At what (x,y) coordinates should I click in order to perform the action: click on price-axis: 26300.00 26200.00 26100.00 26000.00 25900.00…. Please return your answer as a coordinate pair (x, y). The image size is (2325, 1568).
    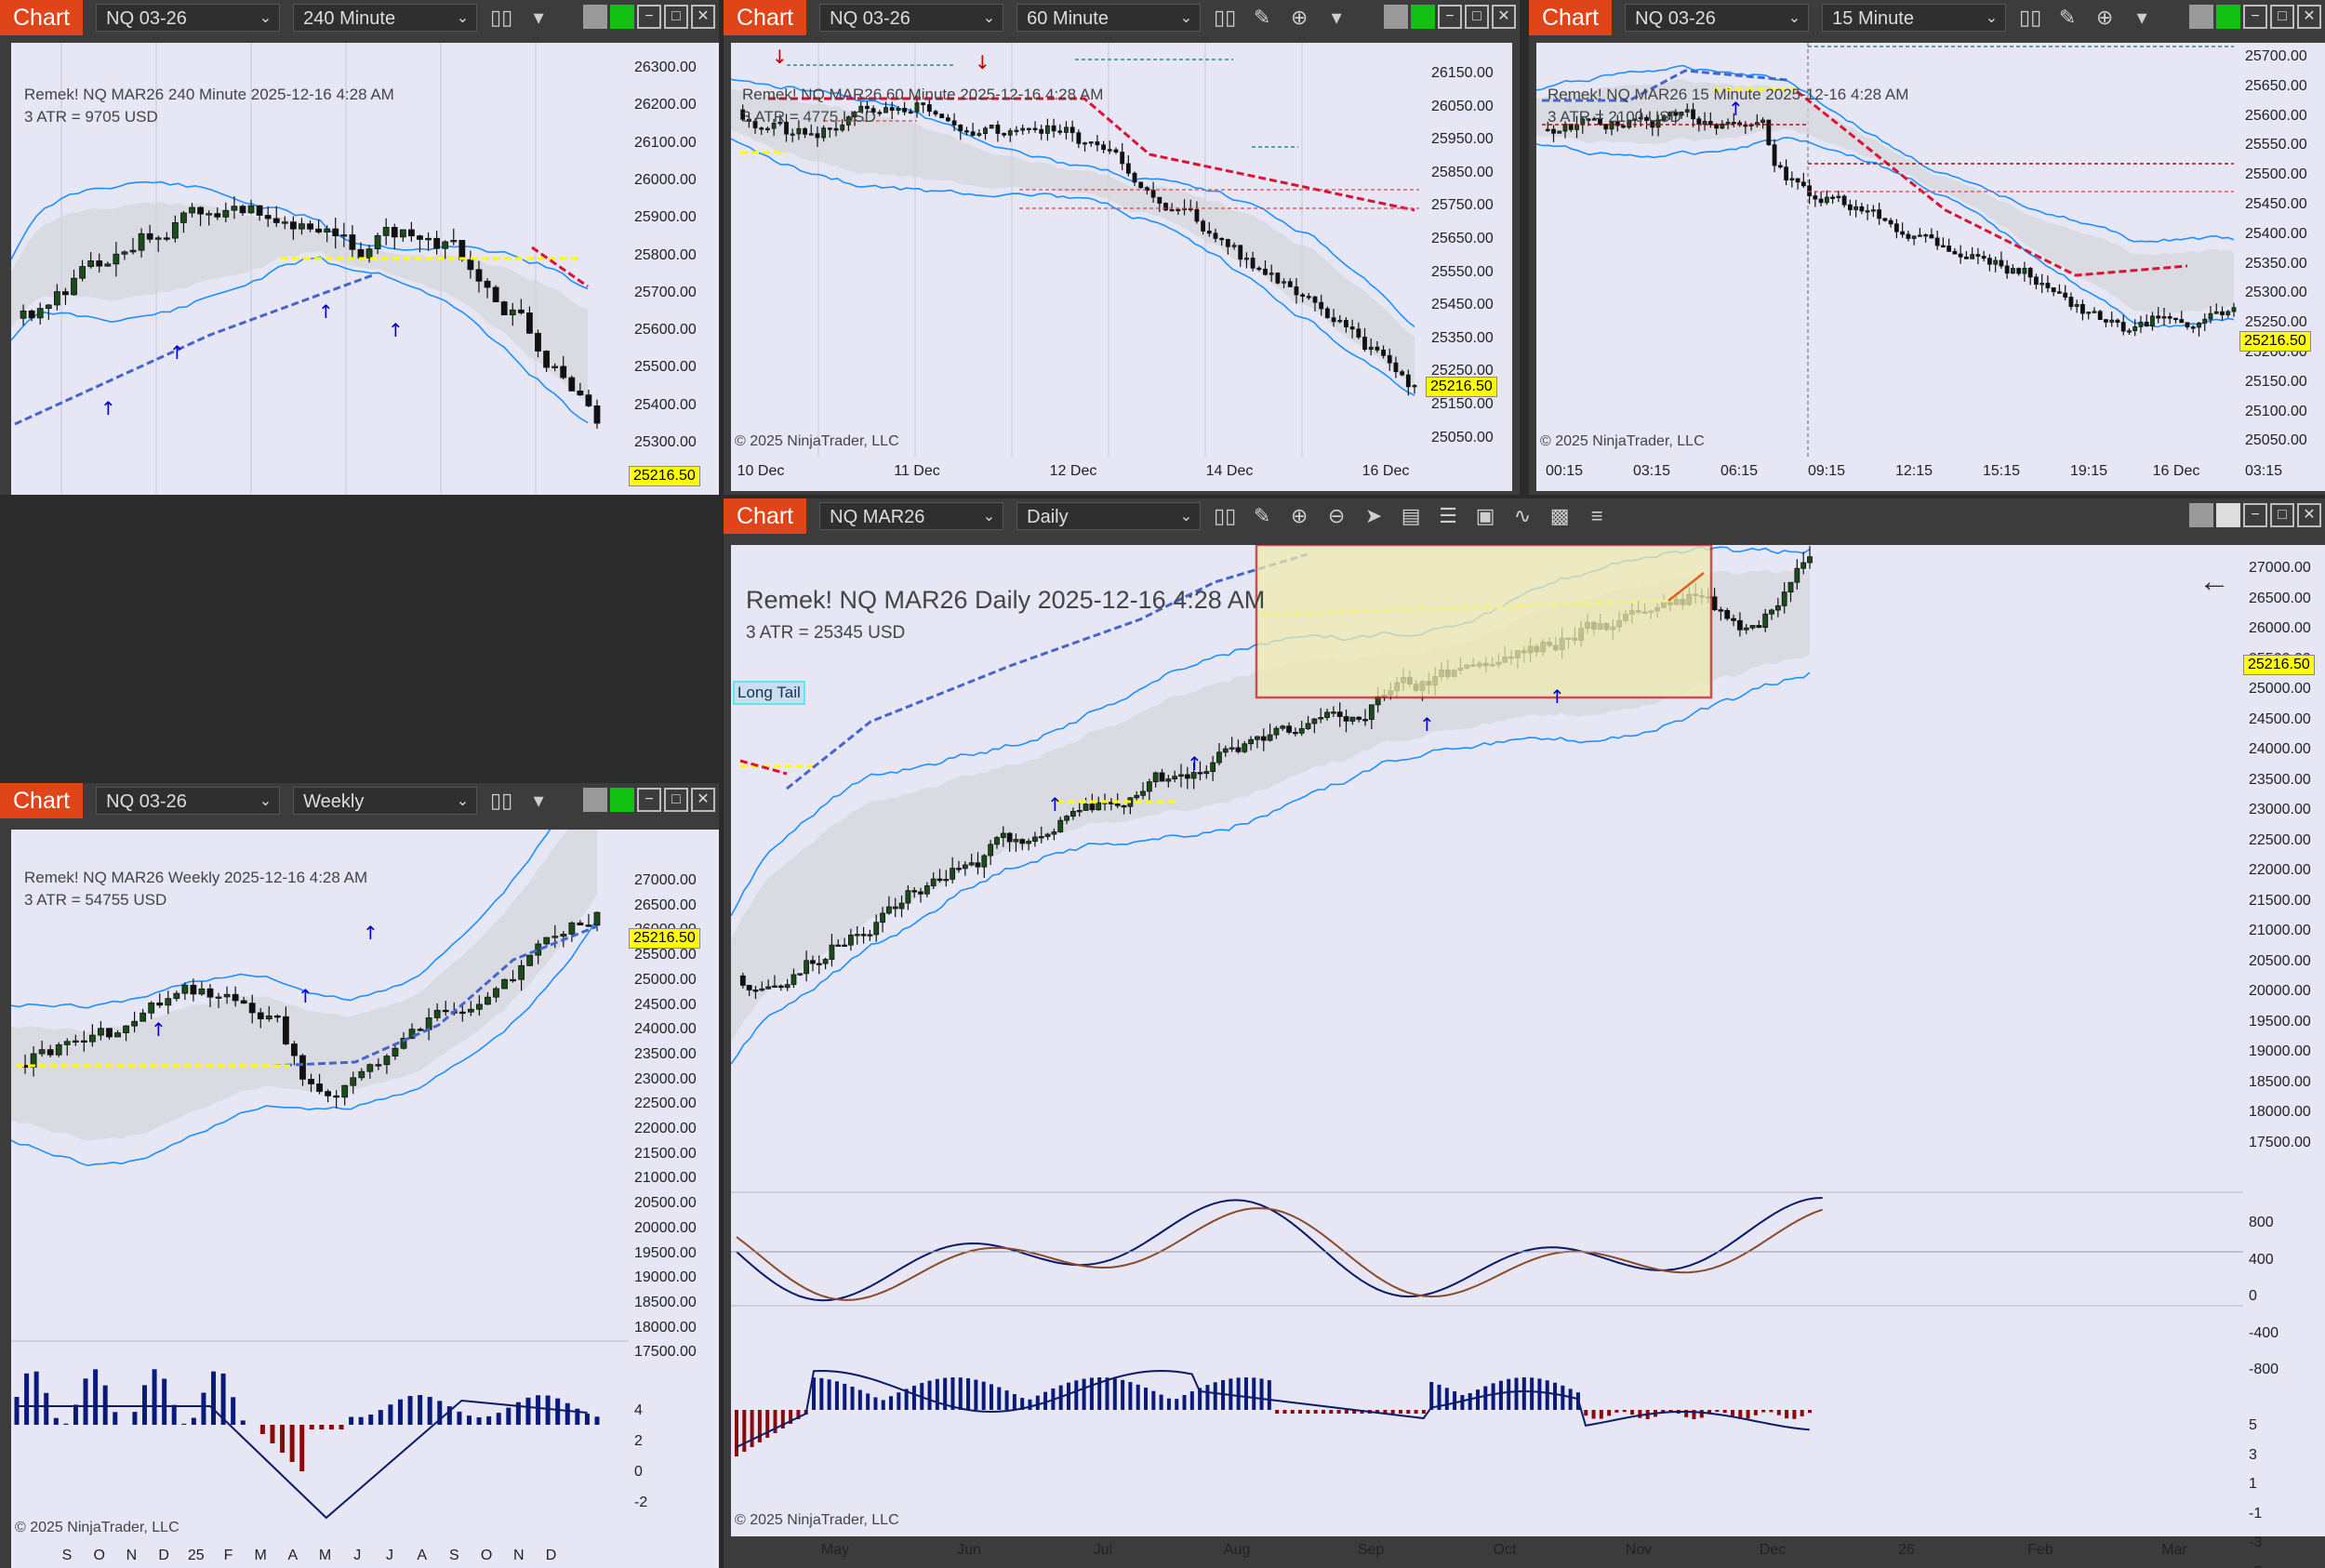
    Looking at the image, I should click on (674, 269).